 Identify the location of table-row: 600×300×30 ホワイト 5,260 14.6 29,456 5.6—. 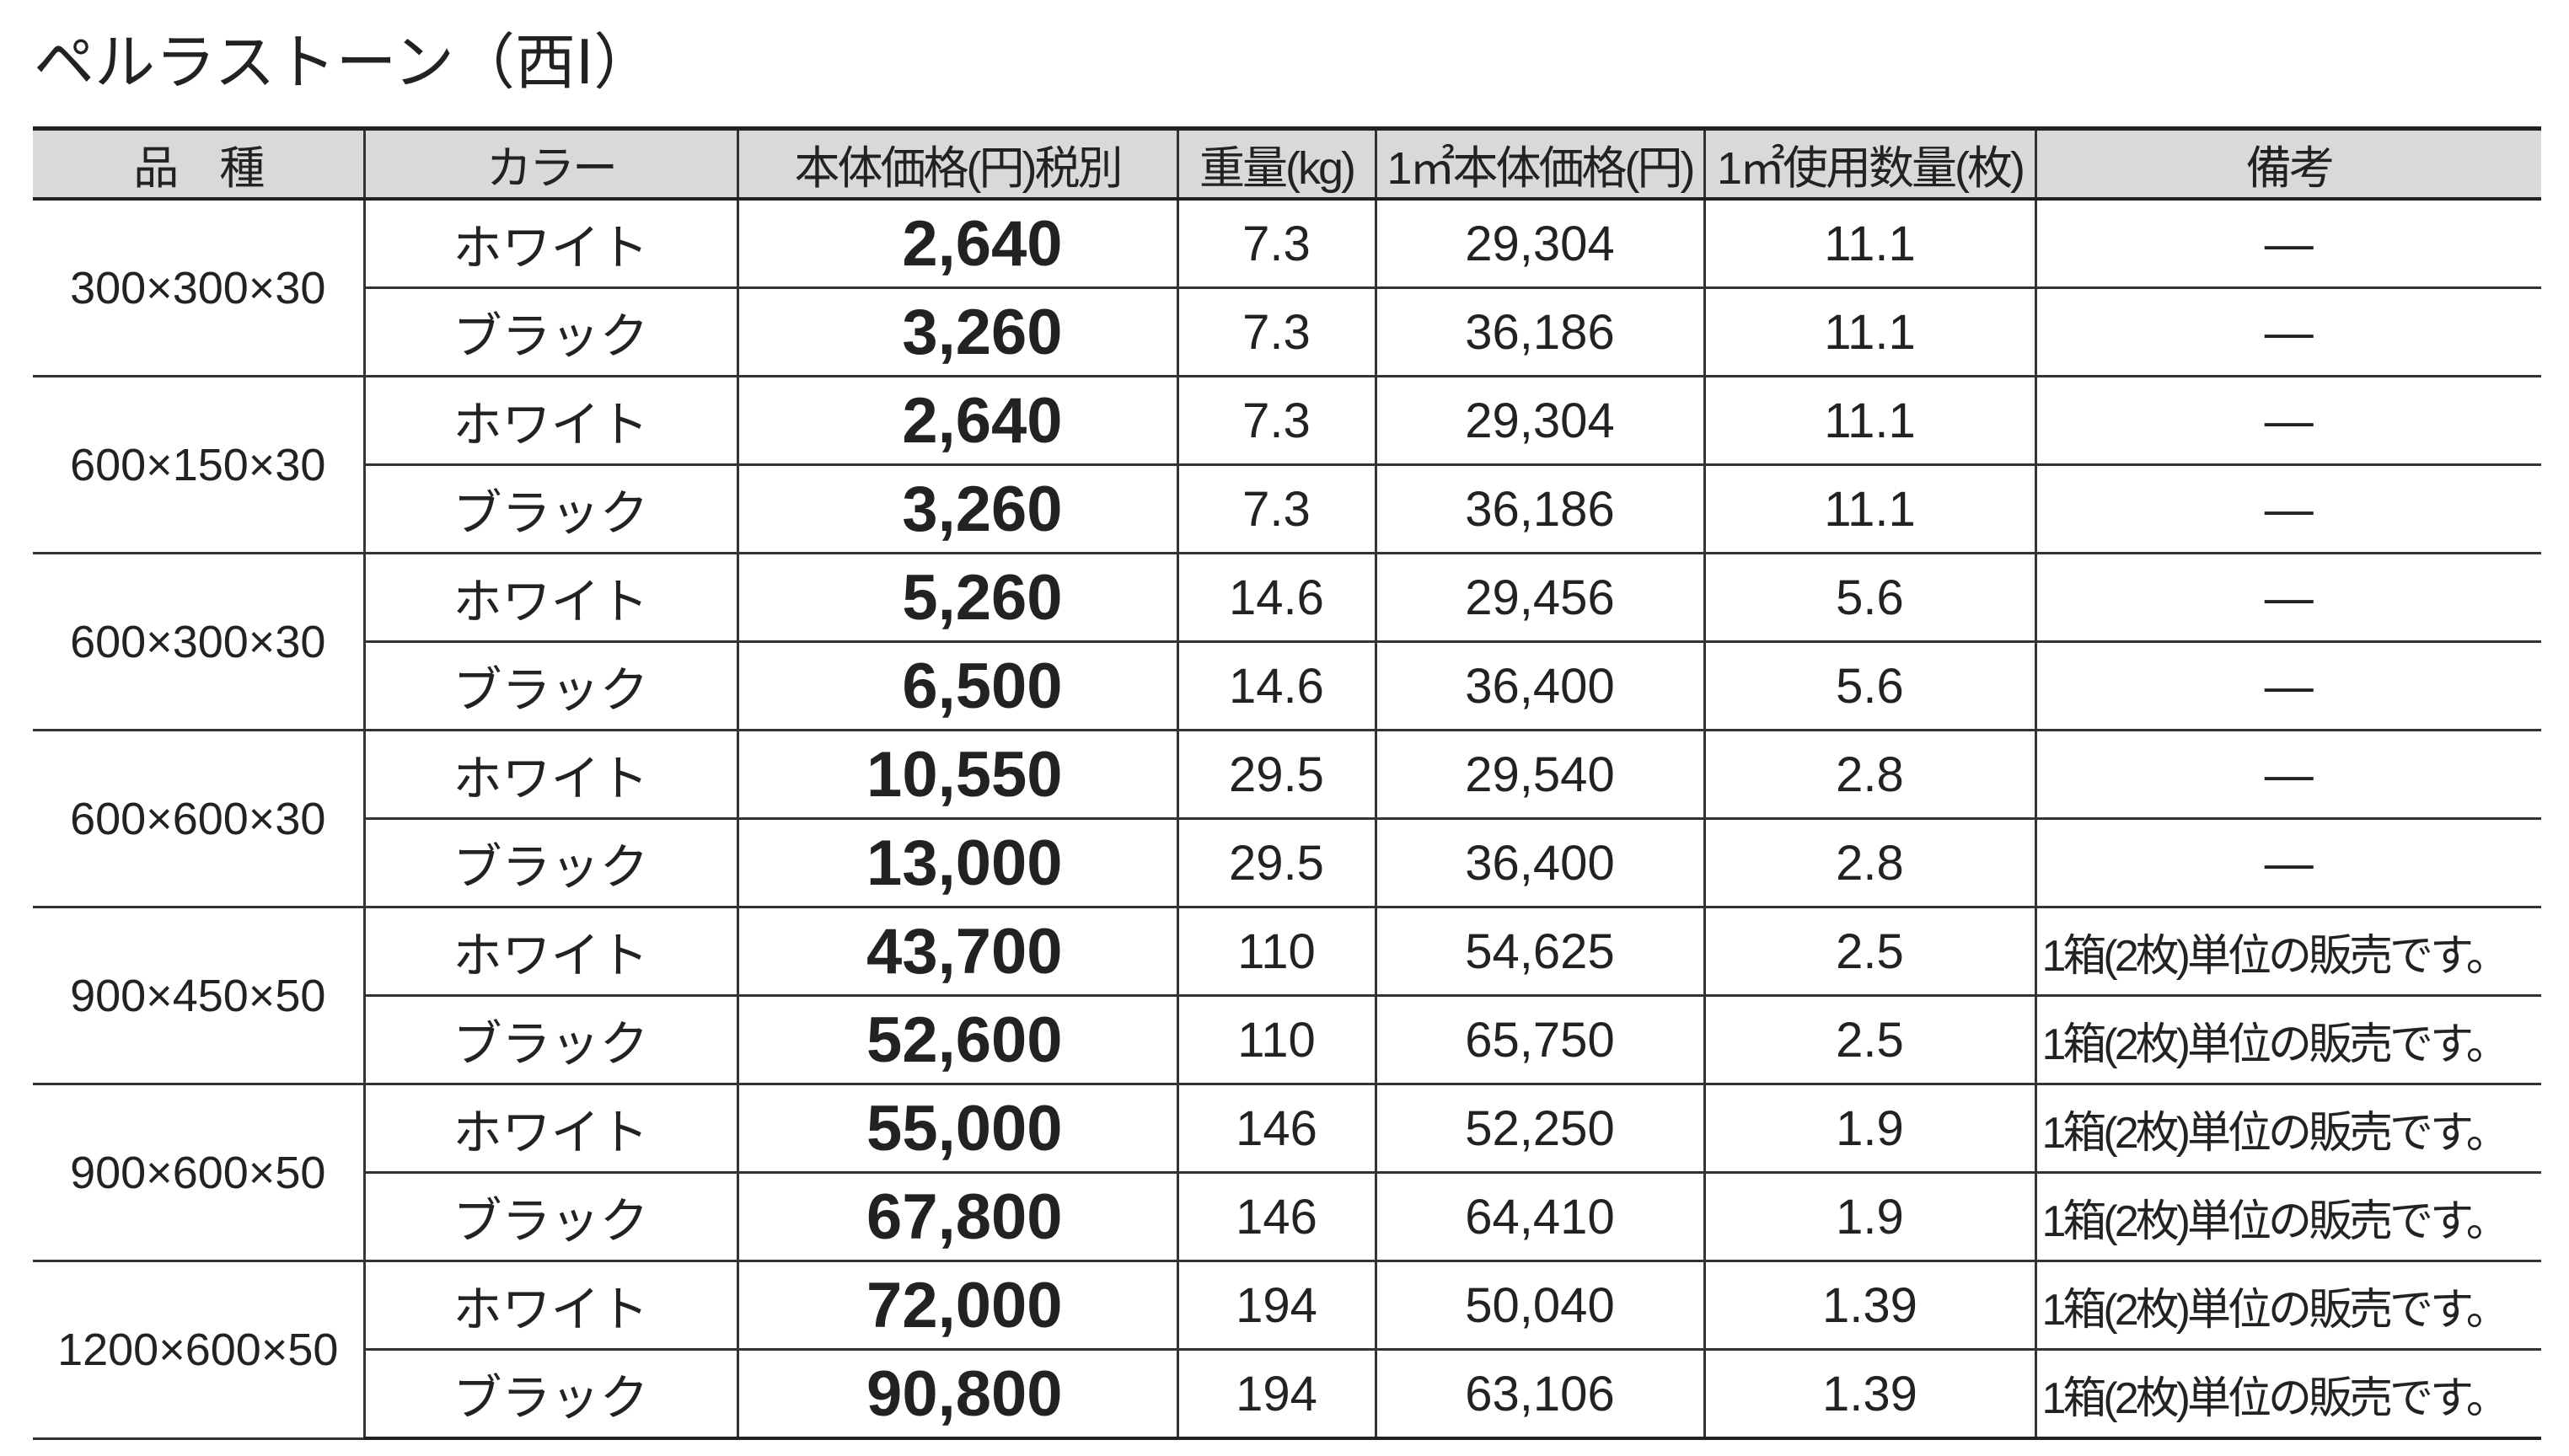
(1287, 642).